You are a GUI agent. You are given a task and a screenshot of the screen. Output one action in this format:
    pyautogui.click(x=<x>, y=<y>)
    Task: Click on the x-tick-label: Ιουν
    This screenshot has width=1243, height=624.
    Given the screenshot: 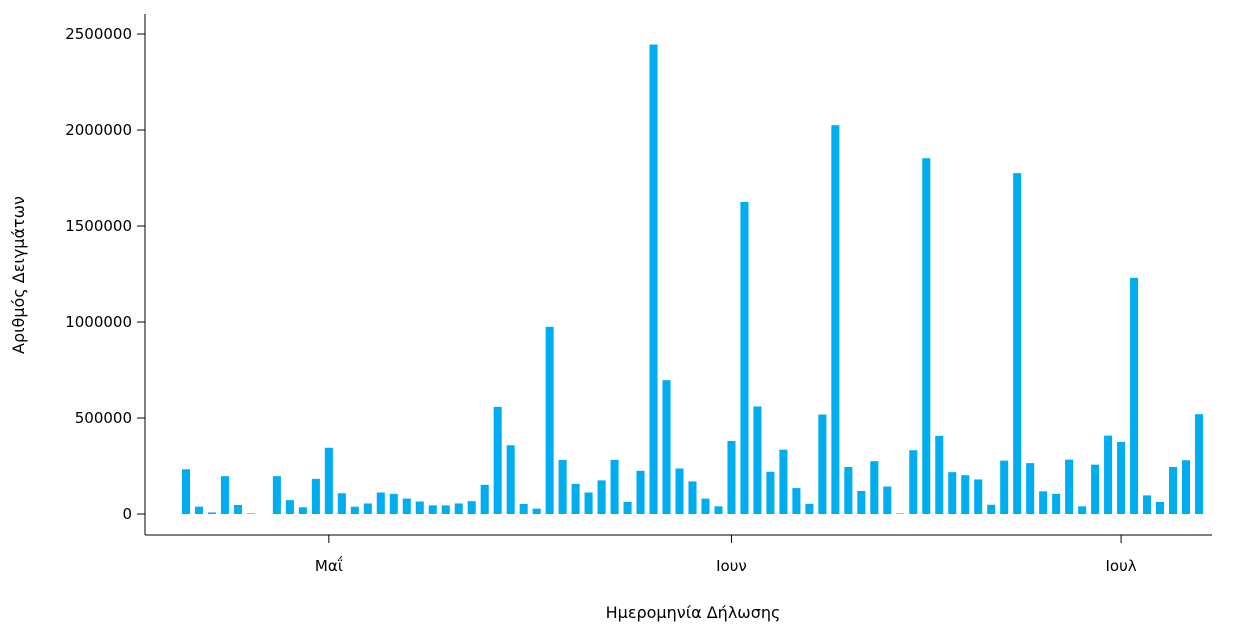 What is the action you would take?
    pyautogui.click(x=731, y=566)
    